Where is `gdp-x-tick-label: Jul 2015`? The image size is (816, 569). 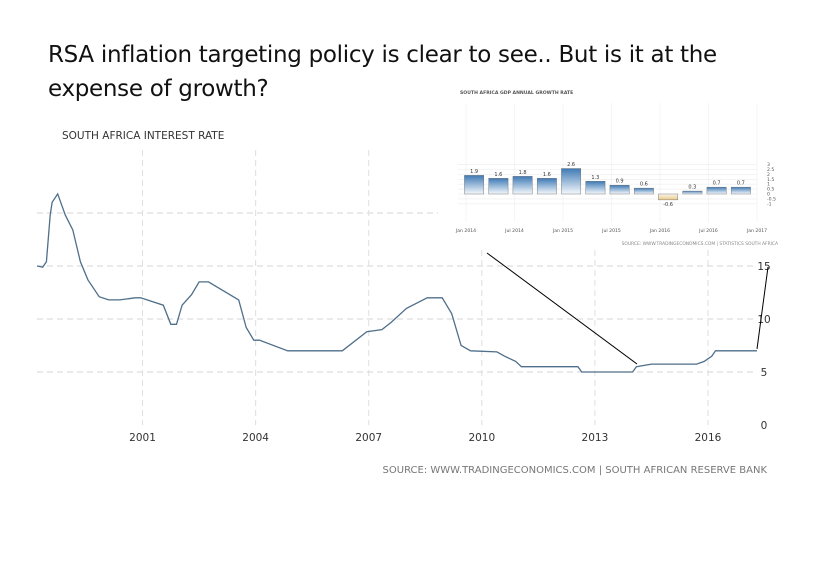
gdp-x-tick-label: Jul 2015 is located at coordinates (611, 231).